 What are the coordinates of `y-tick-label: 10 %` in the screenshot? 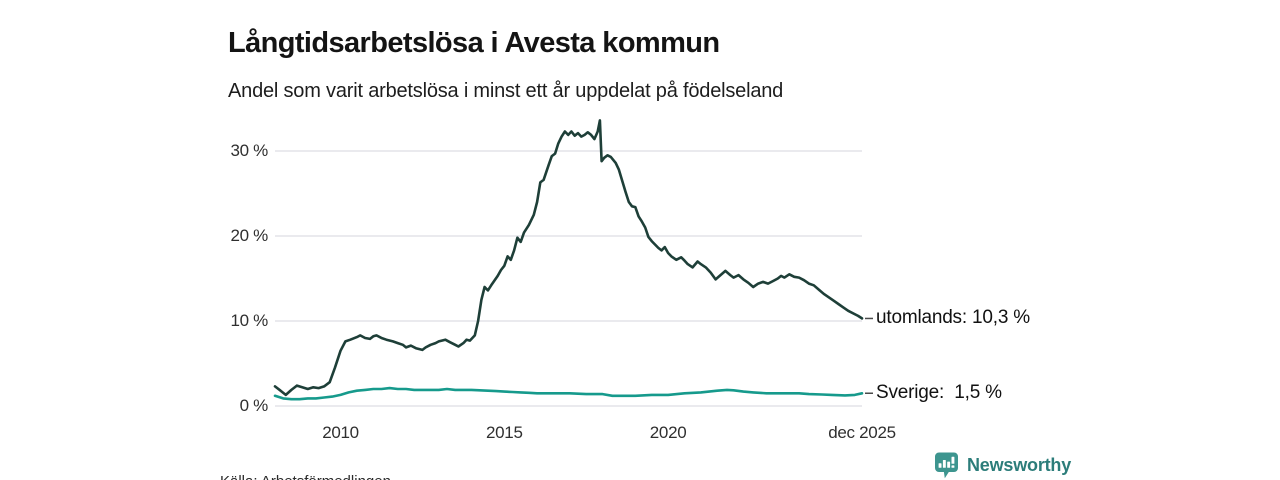 It's located at (249, 320).